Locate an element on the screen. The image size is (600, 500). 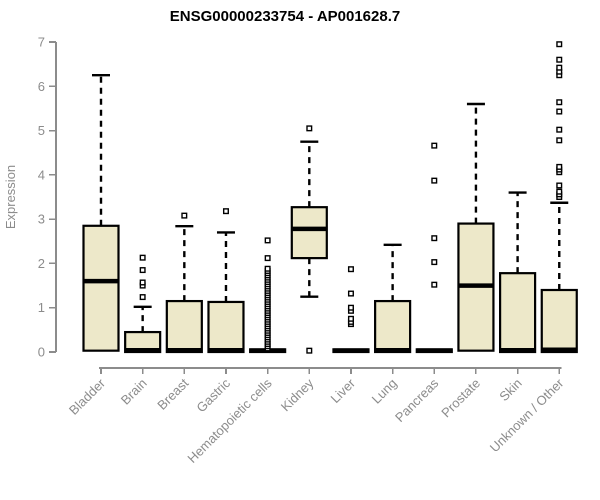
boxplot-lung is located at coordinates (393, 298).